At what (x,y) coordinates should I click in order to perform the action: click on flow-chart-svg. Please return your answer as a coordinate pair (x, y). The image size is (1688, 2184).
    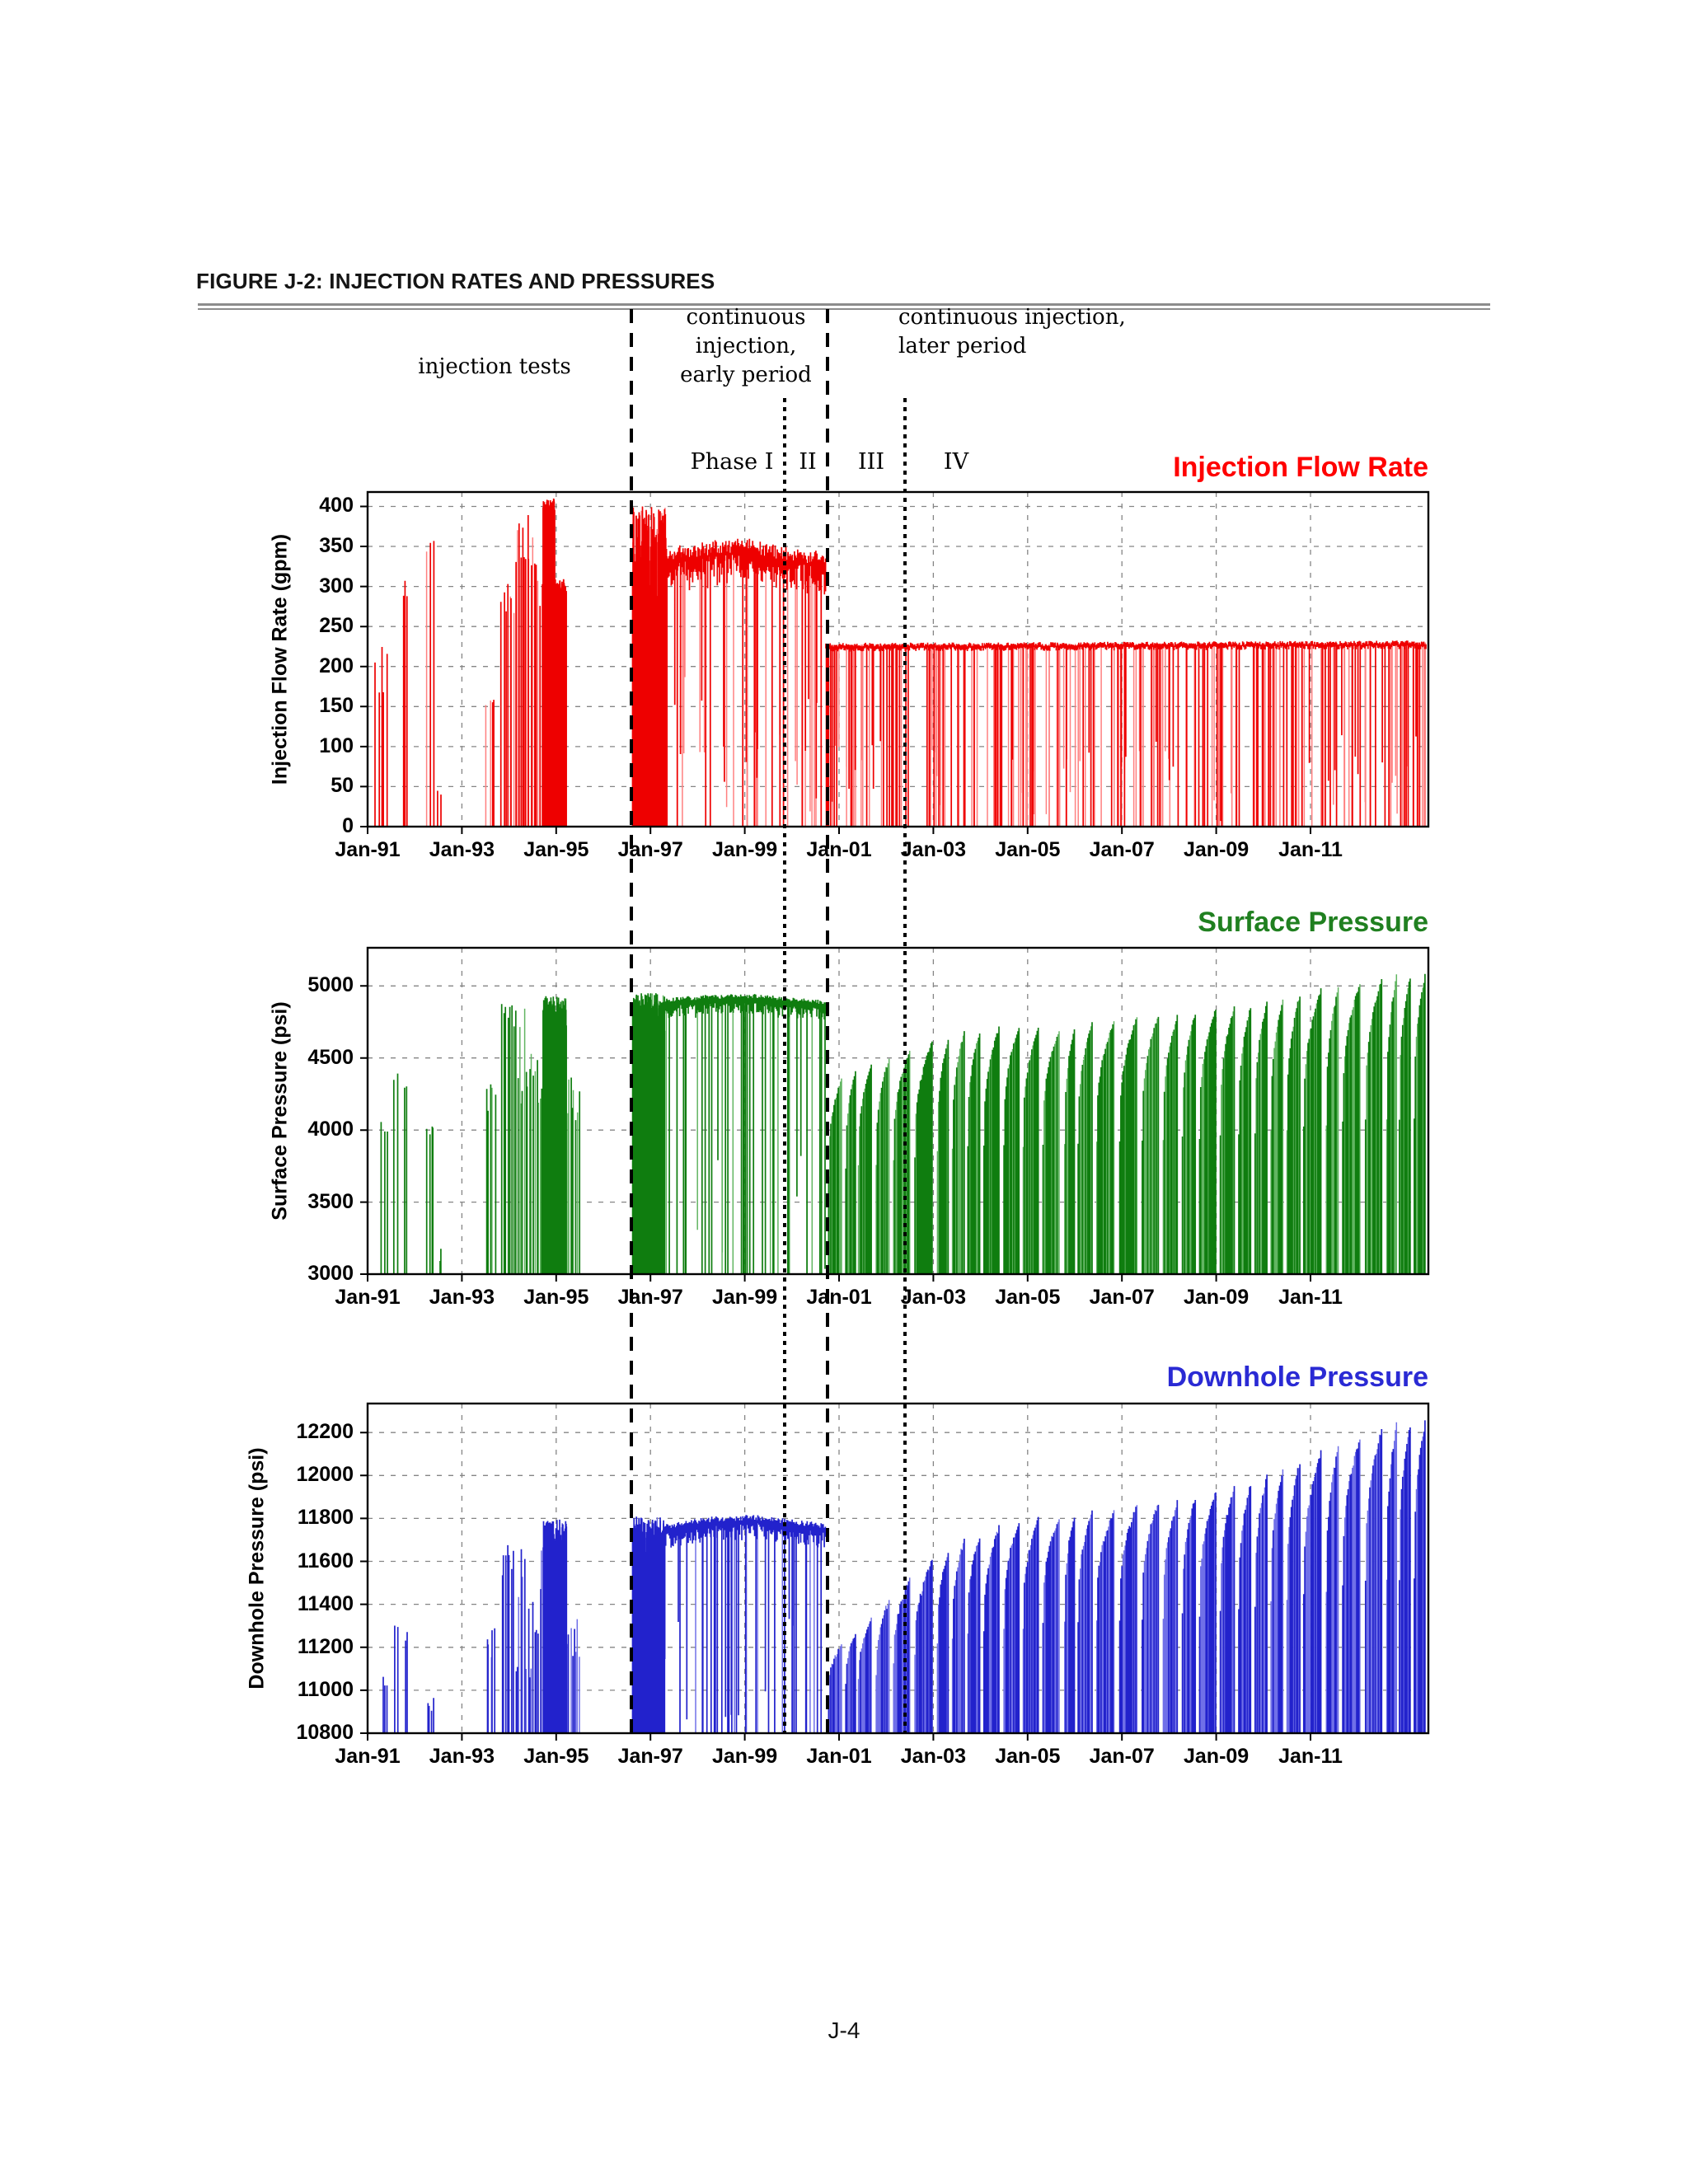
    Looking at the image, I should click on (895, 662).